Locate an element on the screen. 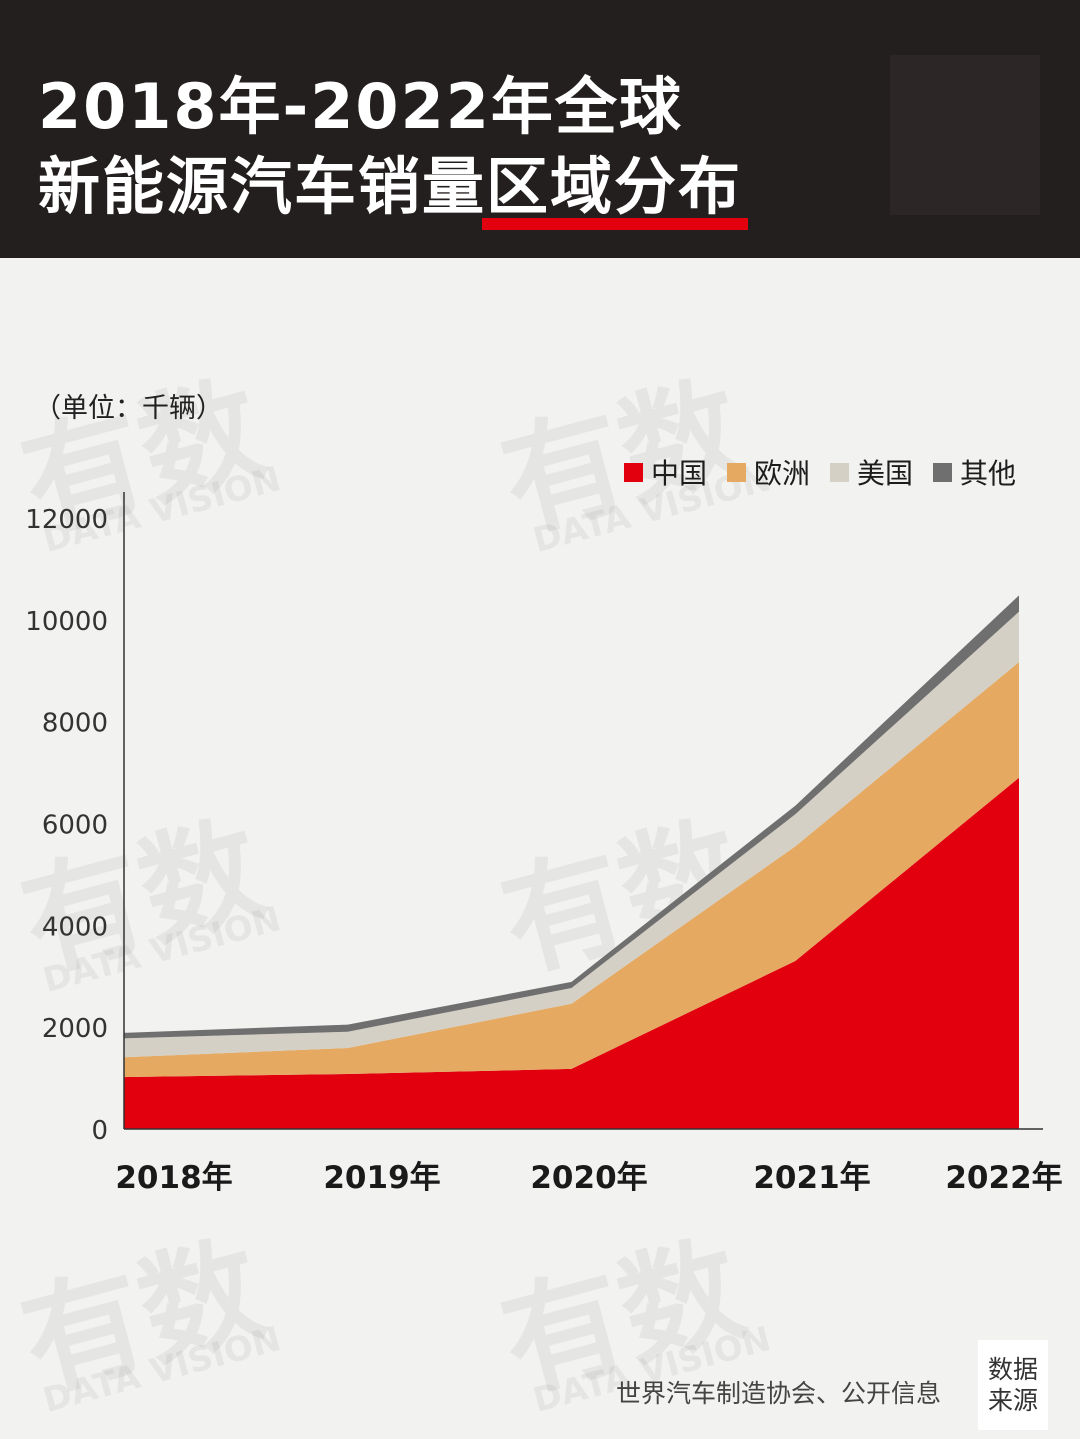  source-tag-line1: 数据 is located at coordinates (1012, 1369).